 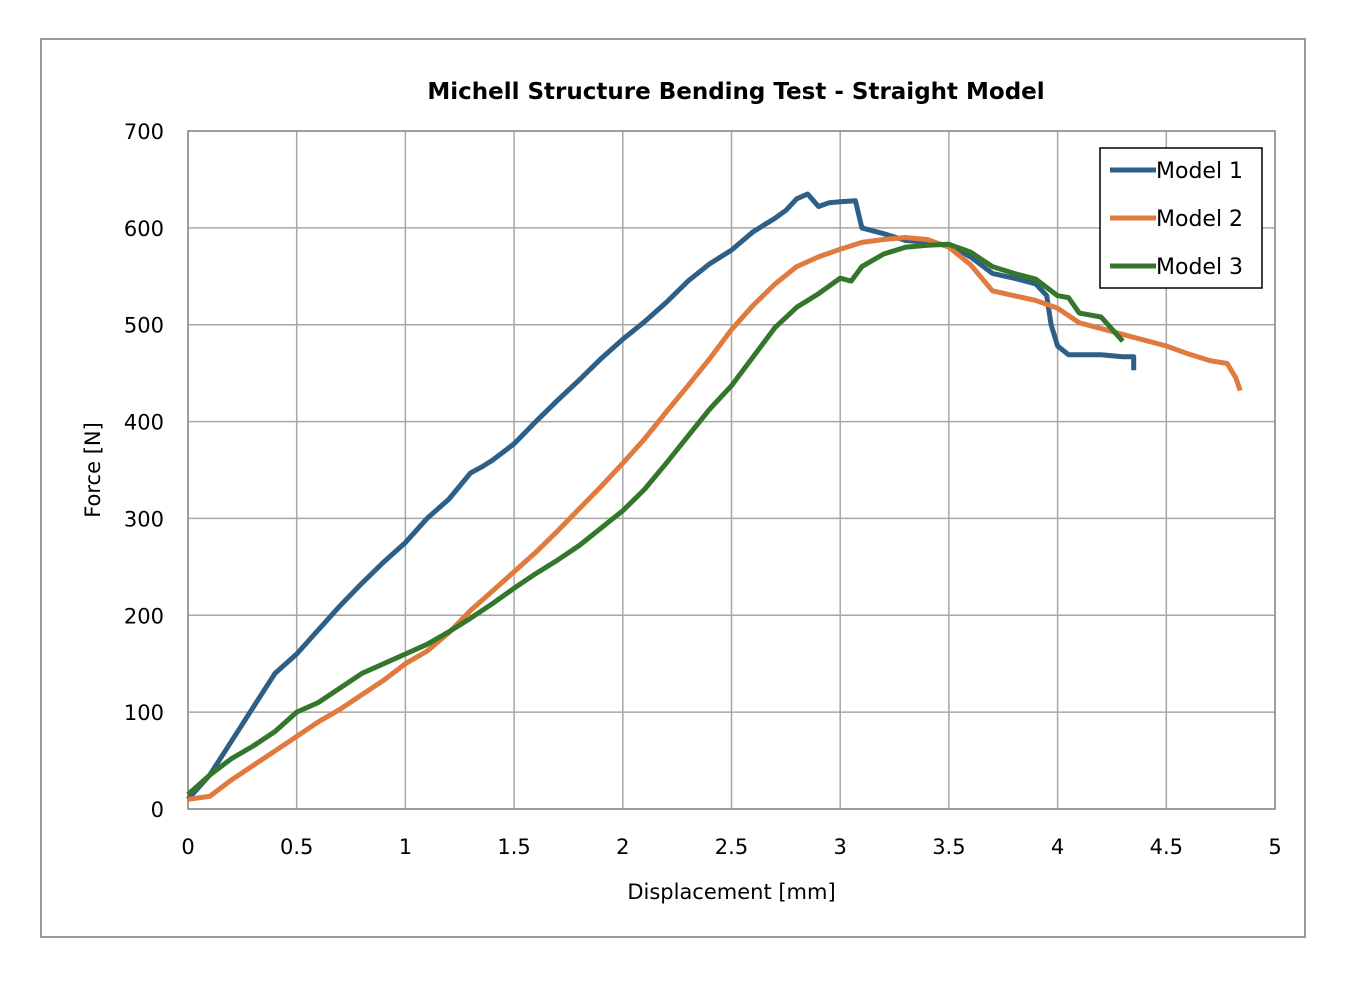 I want to click on legend-label-model-2: Model 2, so click(x=1199, y=219).